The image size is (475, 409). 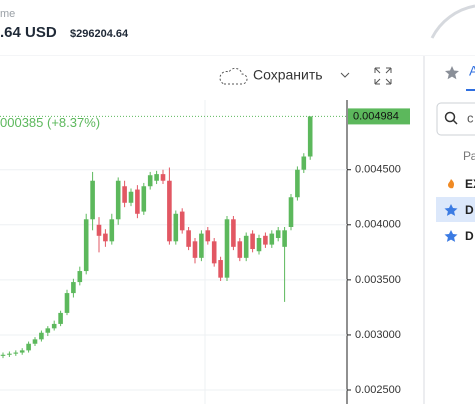 I want to click on row-label: EX, so click(x=470, y=184).